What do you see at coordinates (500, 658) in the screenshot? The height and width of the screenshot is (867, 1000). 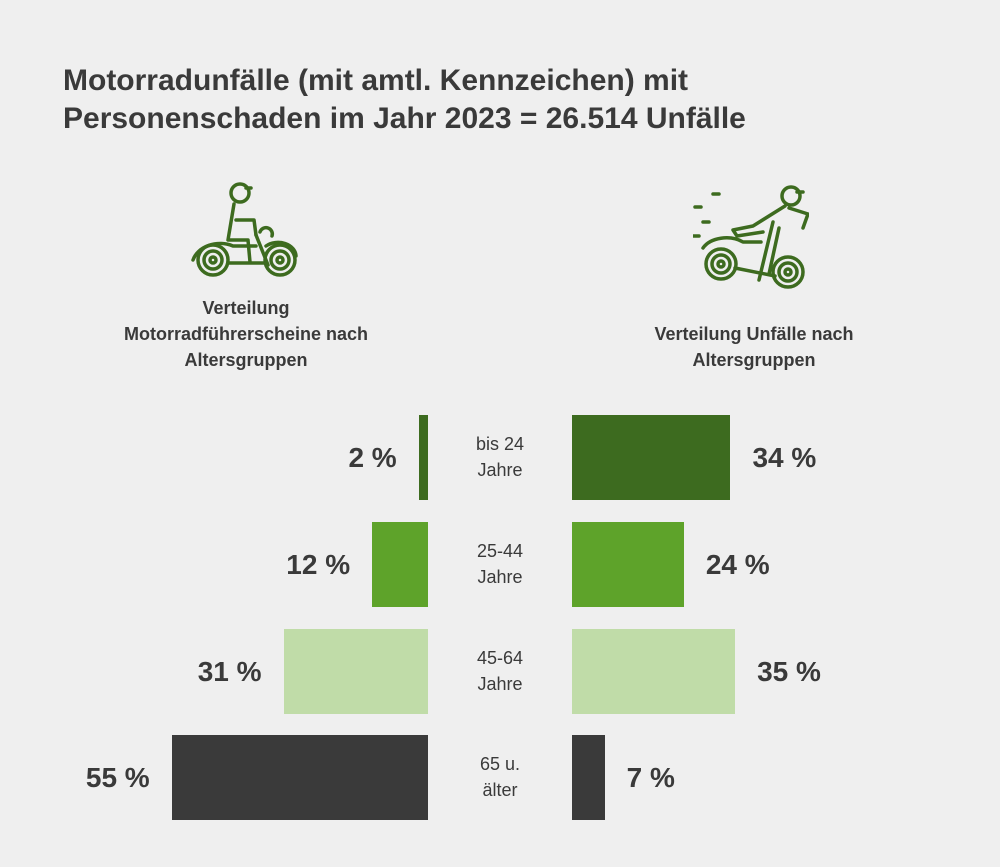 I see `category-label-line: 45-64` at bounding box center [500, 658].